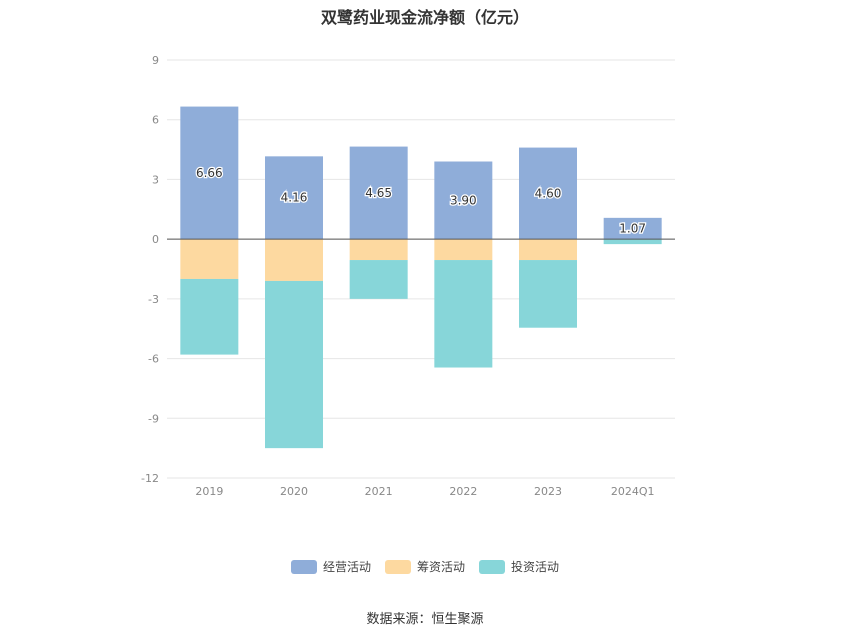 The height and width of the screenshot is (637, 850). What do you see at coordinates (378, 279) in the screenshot?
I see `bar-投资活动-2021` at bounding box center [378, 279].